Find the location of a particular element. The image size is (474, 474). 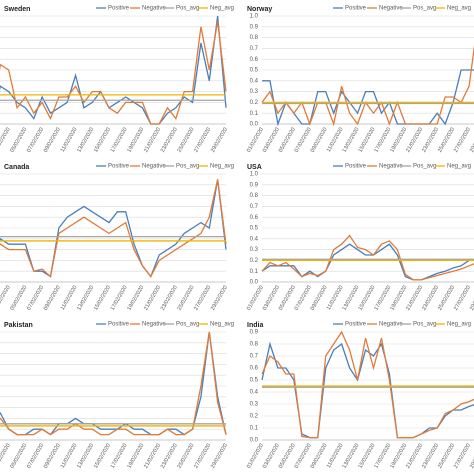

chart-title: India is located at coordinates (255, 325).